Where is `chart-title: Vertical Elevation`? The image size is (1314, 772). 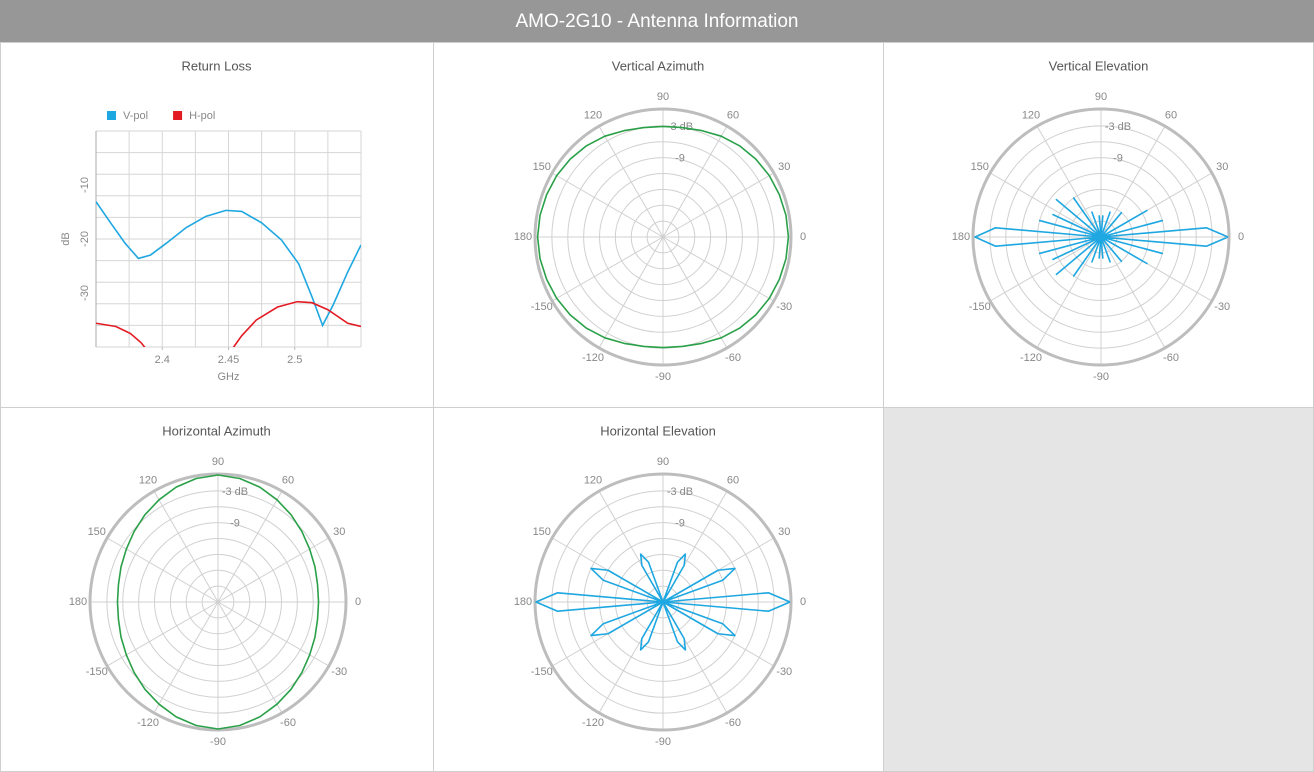
chart-title: Vertical Elevation is located at coordinates (1099, 65).